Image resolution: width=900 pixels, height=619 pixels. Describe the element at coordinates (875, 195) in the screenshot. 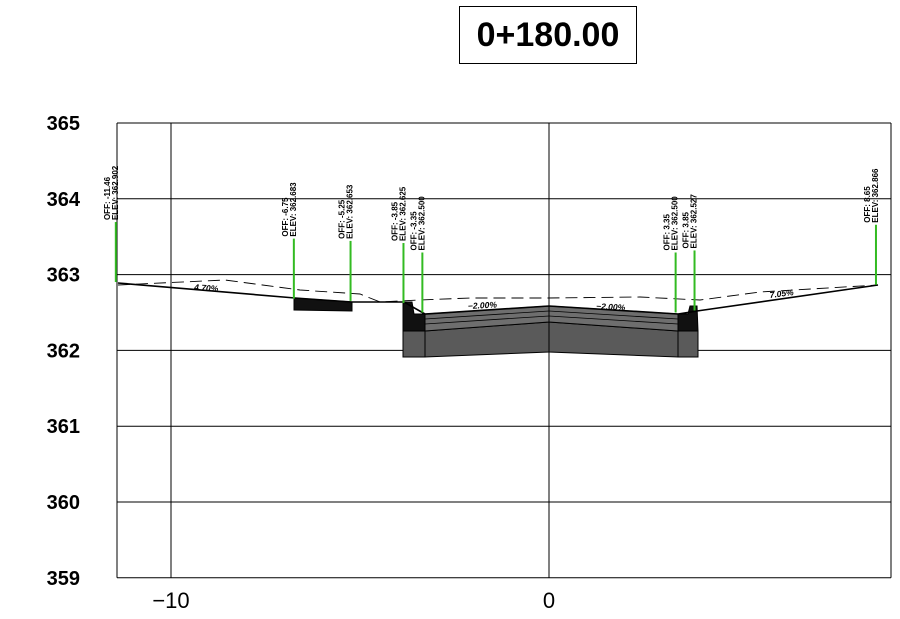

I see `point-elevation-label: ELEV: 362.866` at that location.